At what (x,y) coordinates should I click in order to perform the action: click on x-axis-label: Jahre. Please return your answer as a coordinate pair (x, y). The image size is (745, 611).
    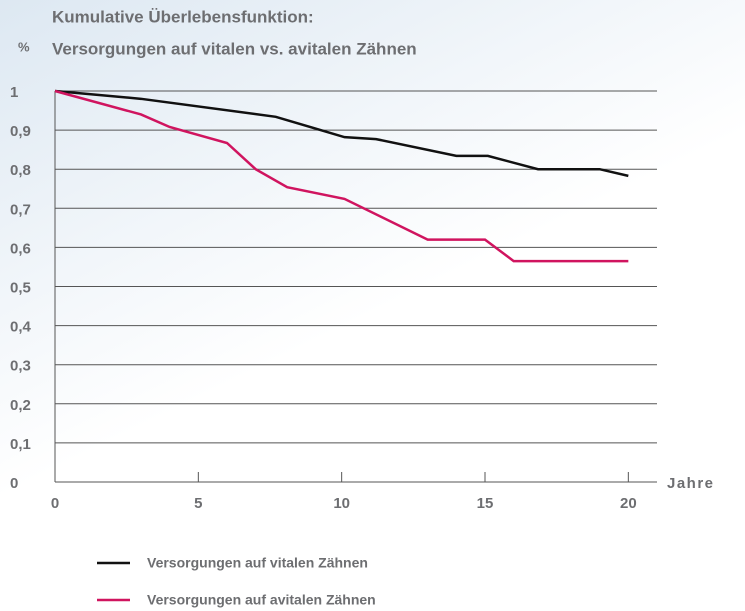
    Looking at the image, I should click on (691, 483).